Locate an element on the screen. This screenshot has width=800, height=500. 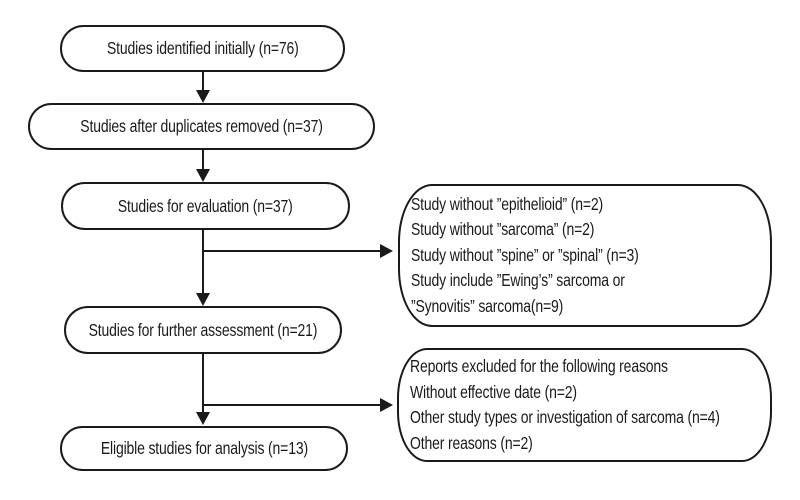
flow-step-eligible: Eligible studies for analysis (n=13) is located at coordinates (204, 448).